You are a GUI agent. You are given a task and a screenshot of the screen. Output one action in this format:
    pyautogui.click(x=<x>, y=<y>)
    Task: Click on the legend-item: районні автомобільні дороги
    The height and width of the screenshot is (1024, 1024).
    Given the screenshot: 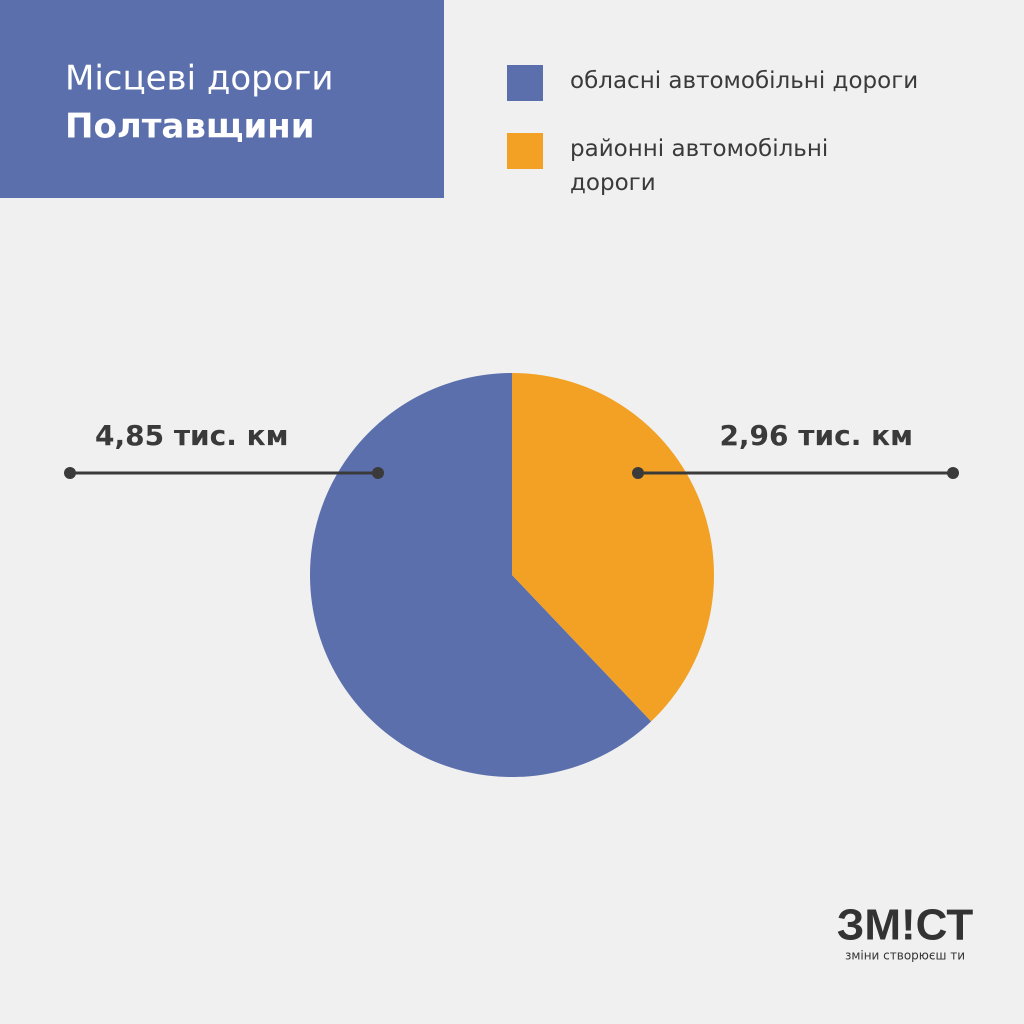 What is the action you would take?
    pyautogui.click(x=688, y=166)
    